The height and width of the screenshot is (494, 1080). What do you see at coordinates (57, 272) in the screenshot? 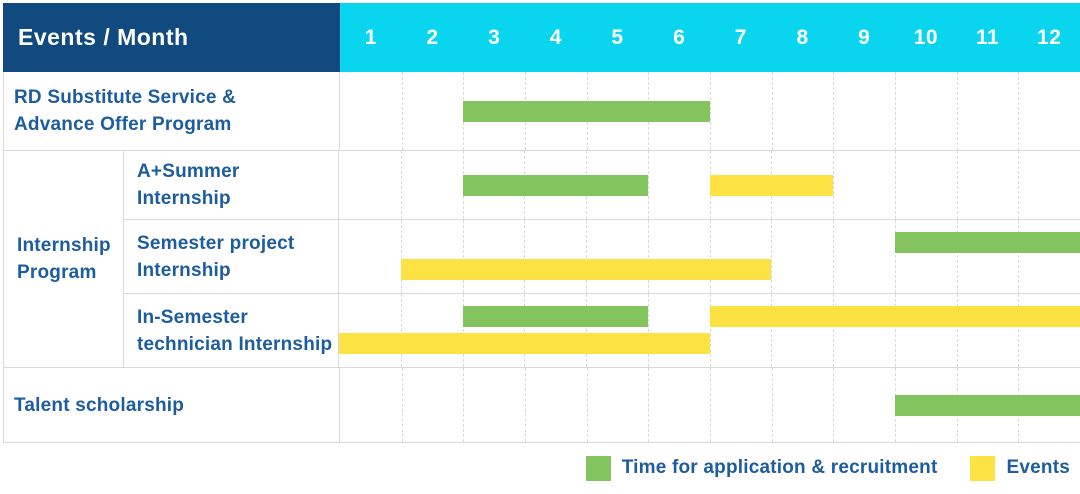
I see `group-label-line: Program` at bounding box center [57, 272].